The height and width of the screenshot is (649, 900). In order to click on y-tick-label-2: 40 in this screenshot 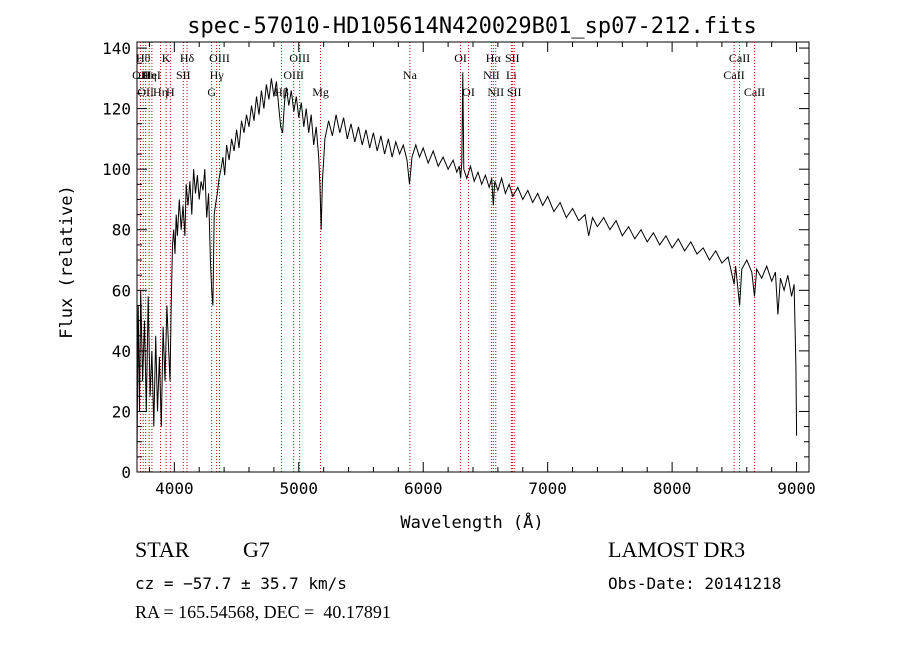, I will do `click(121, 351)`.